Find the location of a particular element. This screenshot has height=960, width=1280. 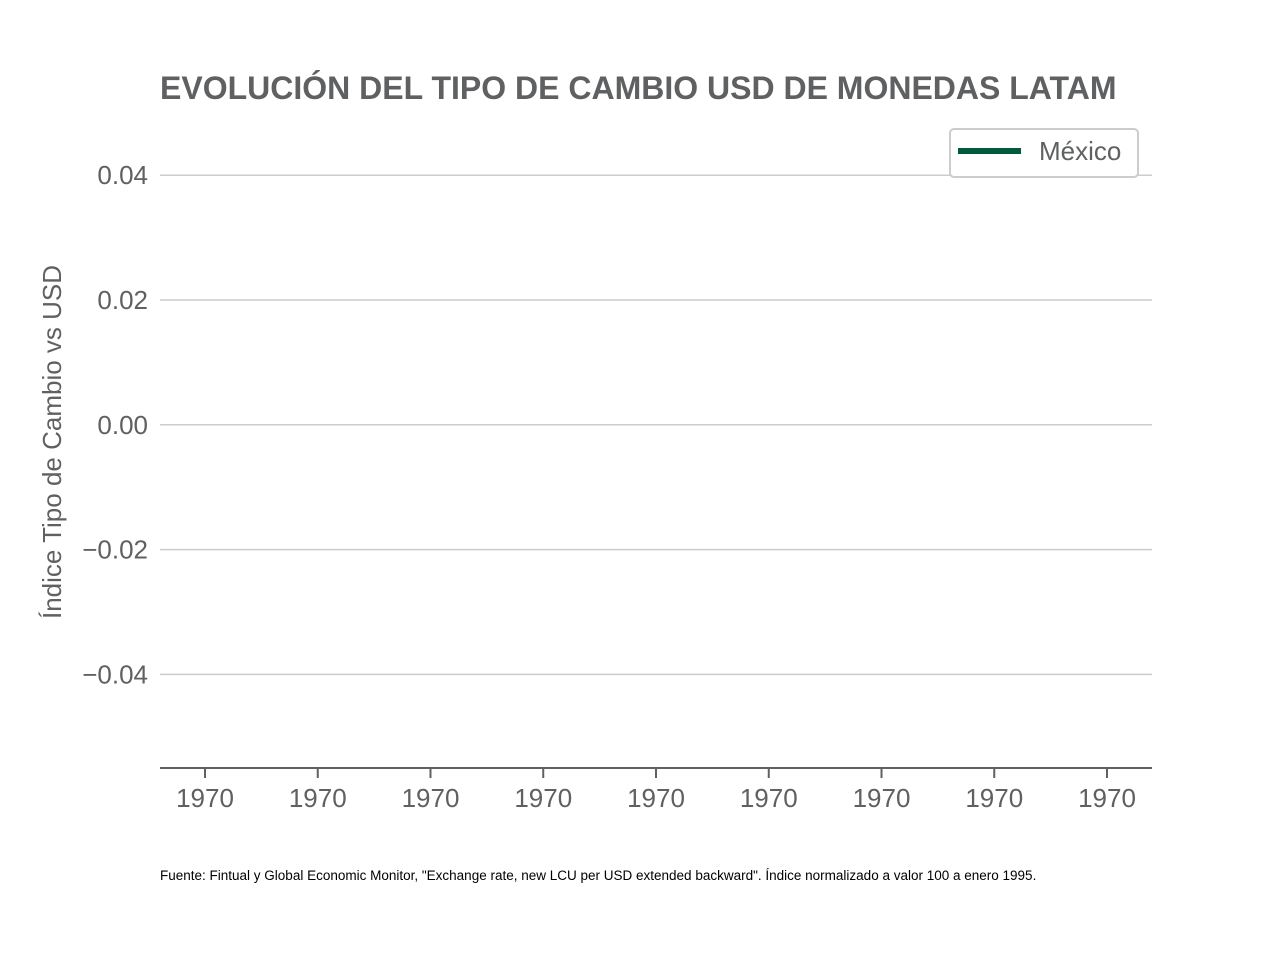

y-tick-label: −0.02 is located at coordinates (115, 550).